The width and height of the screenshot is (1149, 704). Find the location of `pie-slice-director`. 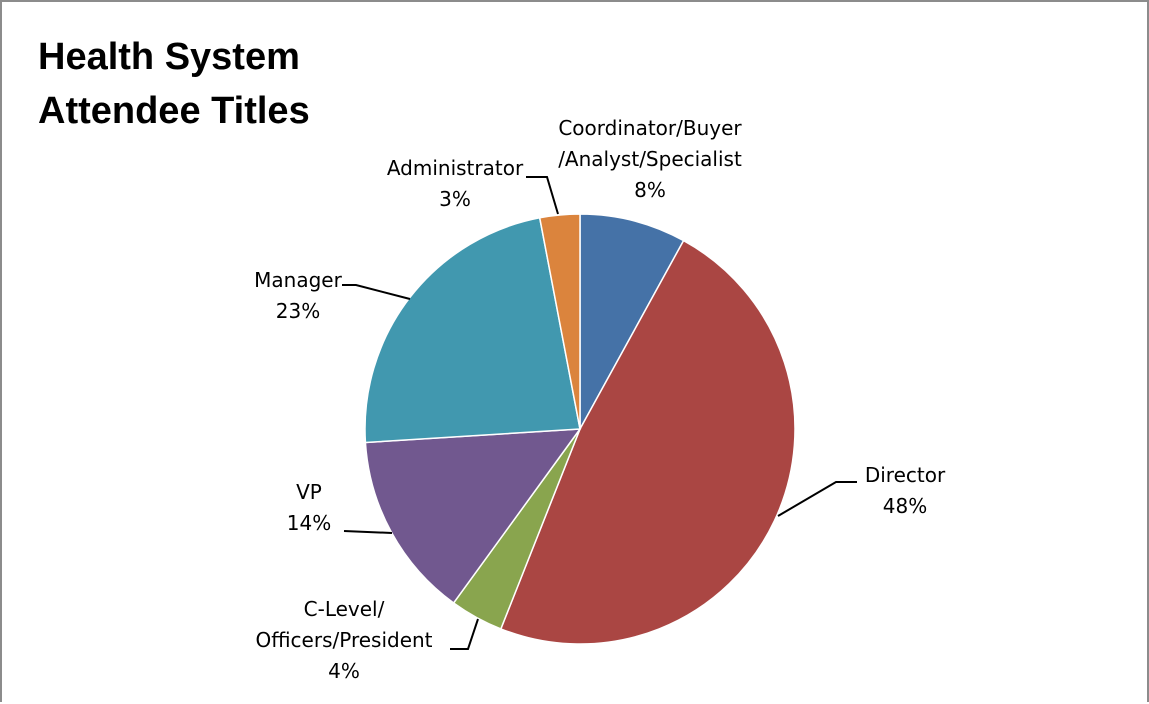

pie-slice-director is located at coordinates (647, 442).